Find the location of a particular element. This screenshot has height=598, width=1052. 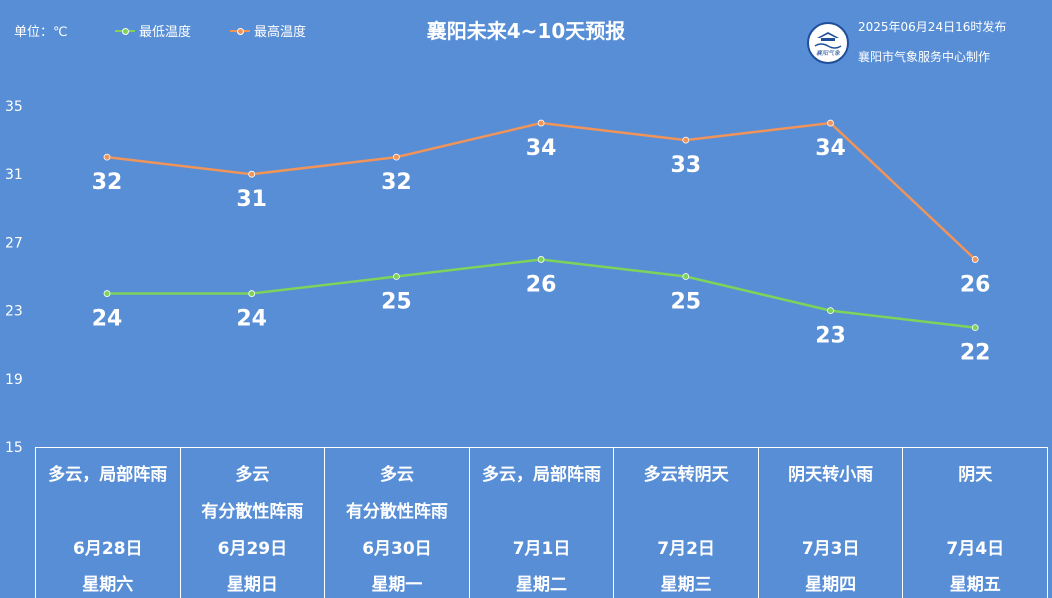

forecast-weekday: 星期一 is located at coordinates (397, 585).